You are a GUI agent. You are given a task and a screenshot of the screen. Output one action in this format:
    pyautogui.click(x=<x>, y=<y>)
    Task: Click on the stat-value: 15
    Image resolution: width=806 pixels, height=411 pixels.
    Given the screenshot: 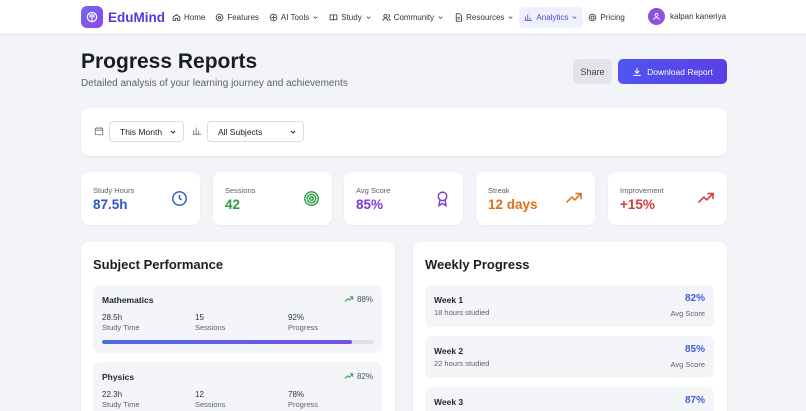 What is the action you would take?
    pyautogui.click(x=199, y=317)
    